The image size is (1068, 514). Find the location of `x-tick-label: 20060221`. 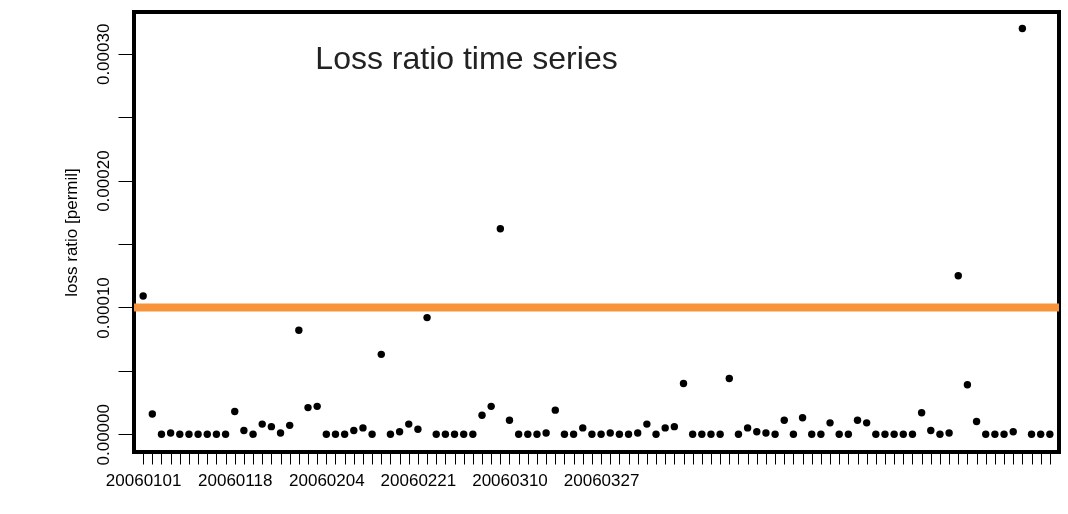

x-tick-label: 20060221 is located at coordinates (418, 480).